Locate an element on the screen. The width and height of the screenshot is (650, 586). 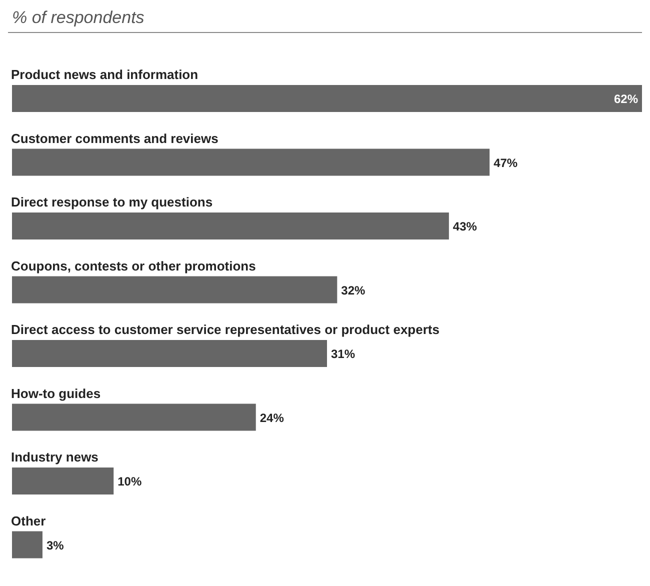
data-label: 31% is located at coordinates (343, 354).